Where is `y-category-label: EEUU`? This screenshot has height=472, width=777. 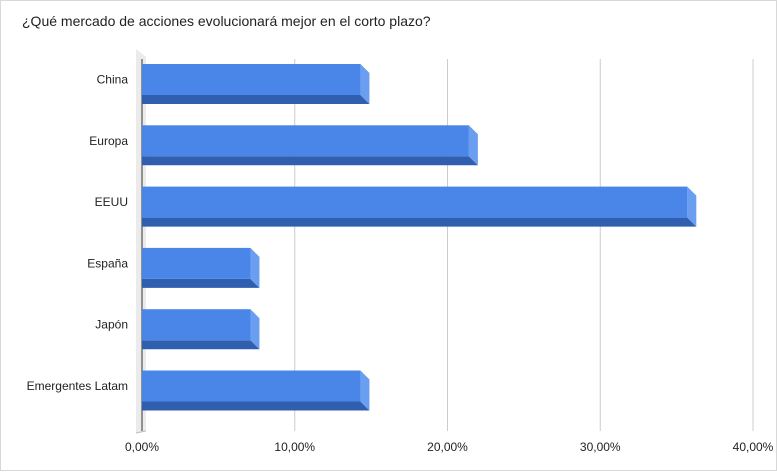 y-category-label: EEUU is located at coordinates (111, 202).